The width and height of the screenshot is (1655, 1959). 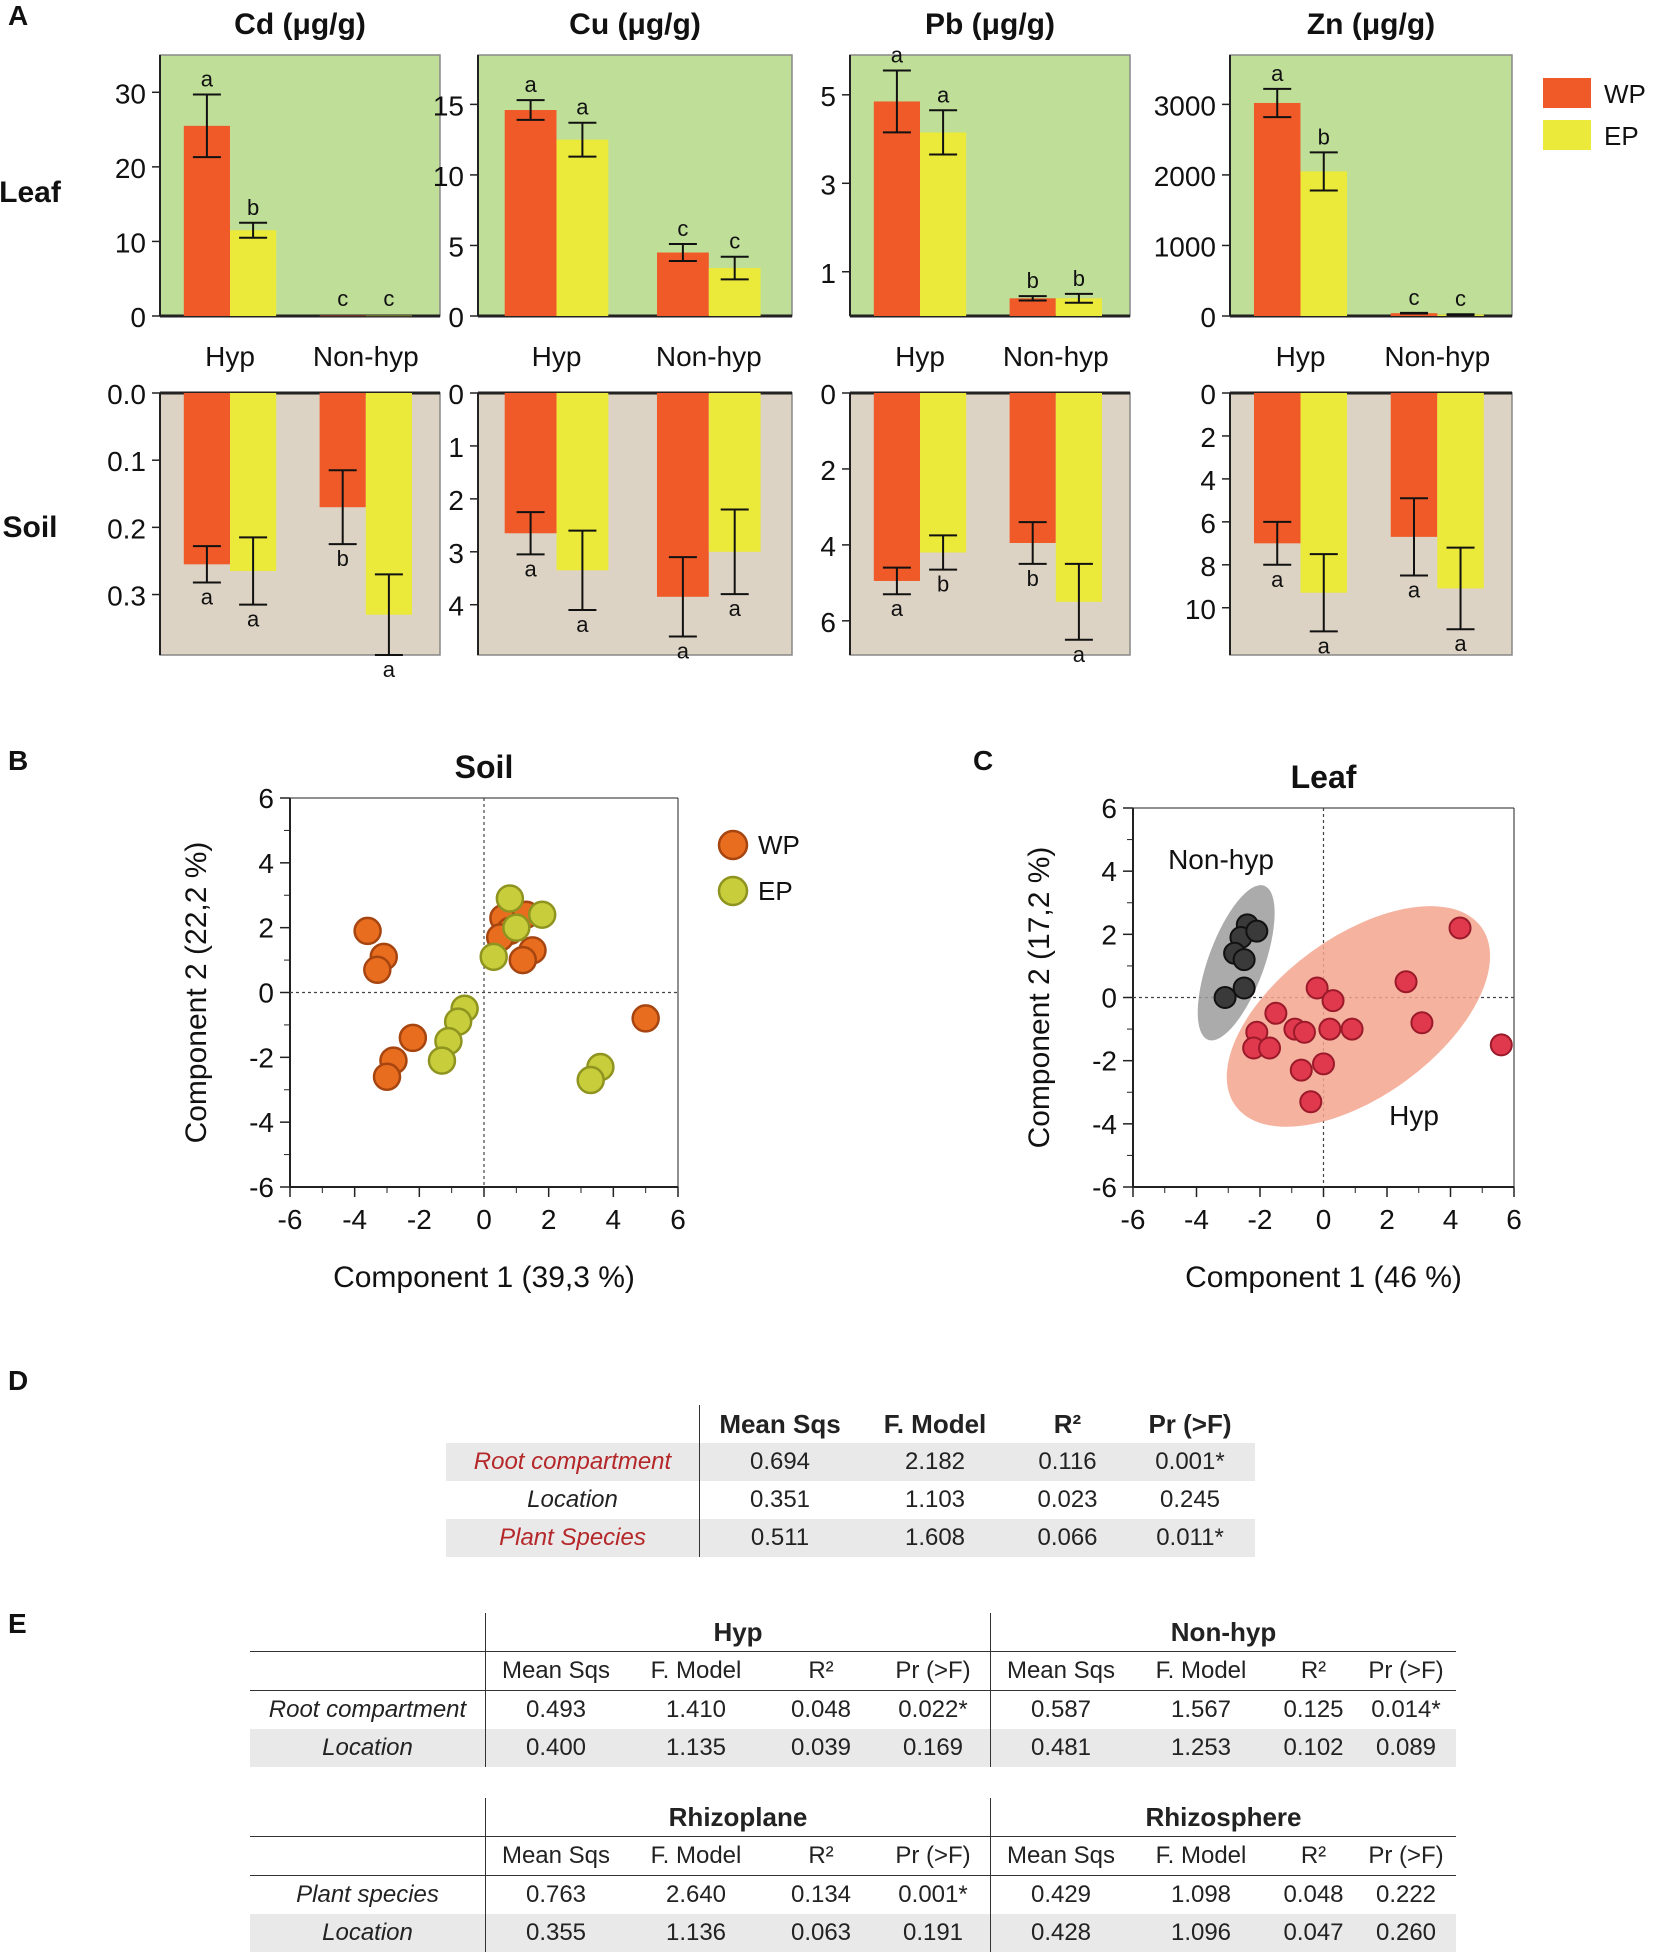 I want to click on y-axis-label: Component 2 (22,2 %), so click(x=196, y=993).